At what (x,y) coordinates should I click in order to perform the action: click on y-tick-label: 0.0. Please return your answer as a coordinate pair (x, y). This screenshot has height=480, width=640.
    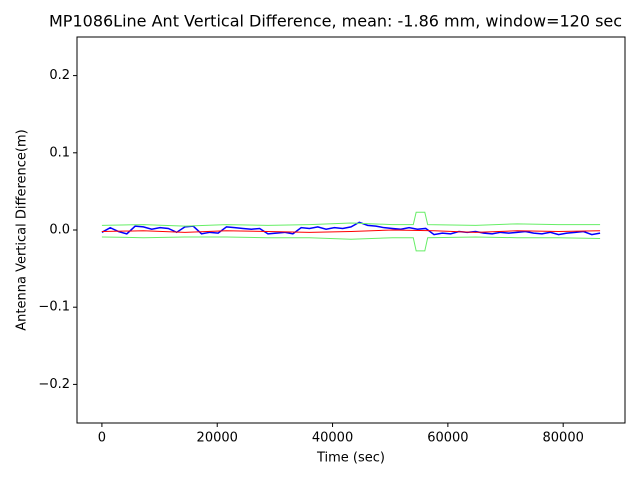
    Looking at the image, I should click on (59, 230).